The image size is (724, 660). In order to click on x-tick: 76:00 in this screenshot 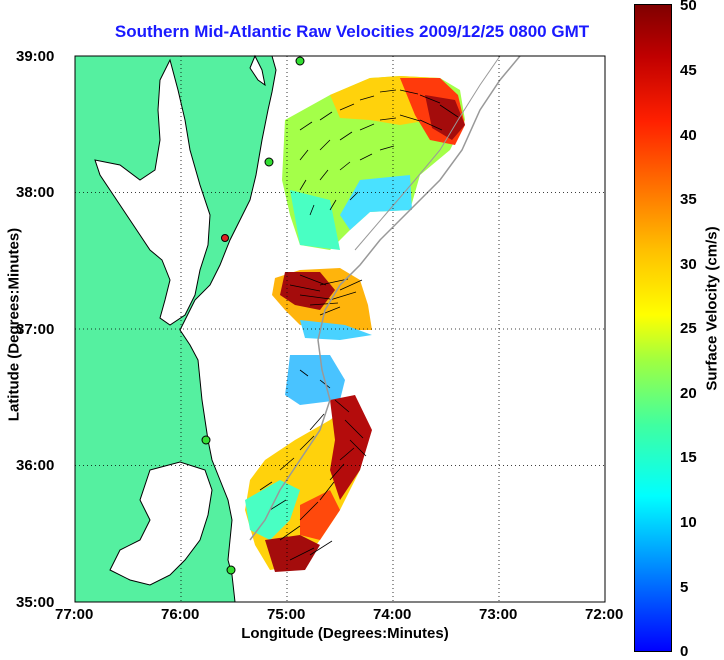, I will do `click(180, 614)`.